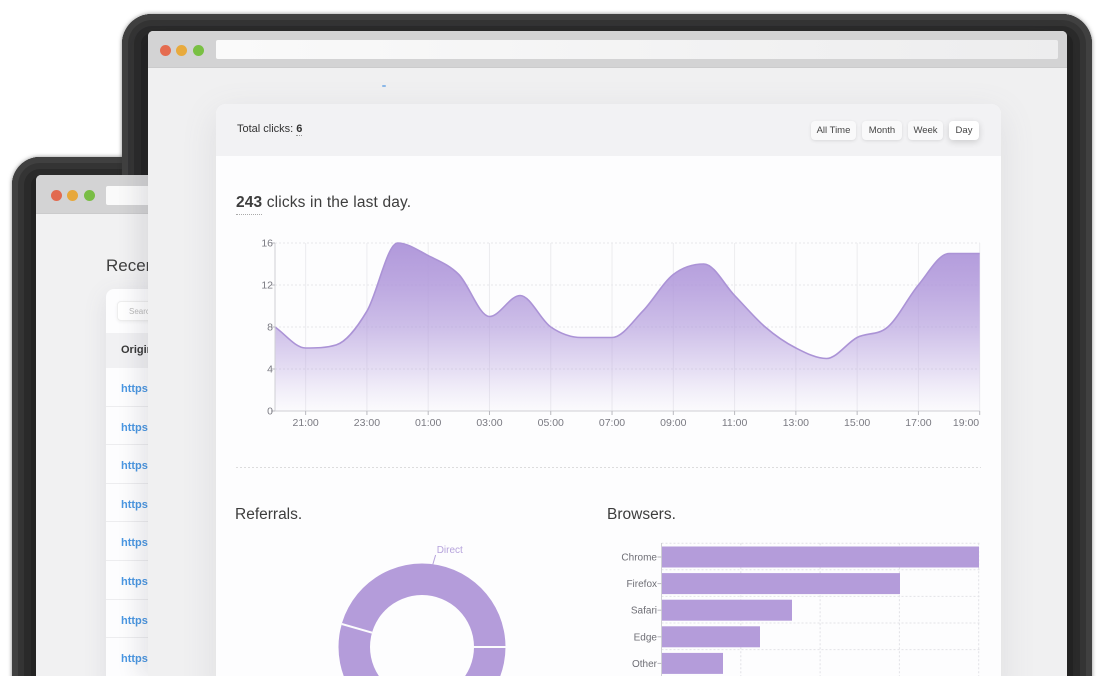 The width and height of the screenshot is (1102, 676). I want to click on svg-text: 17:00, so click(918, 423).